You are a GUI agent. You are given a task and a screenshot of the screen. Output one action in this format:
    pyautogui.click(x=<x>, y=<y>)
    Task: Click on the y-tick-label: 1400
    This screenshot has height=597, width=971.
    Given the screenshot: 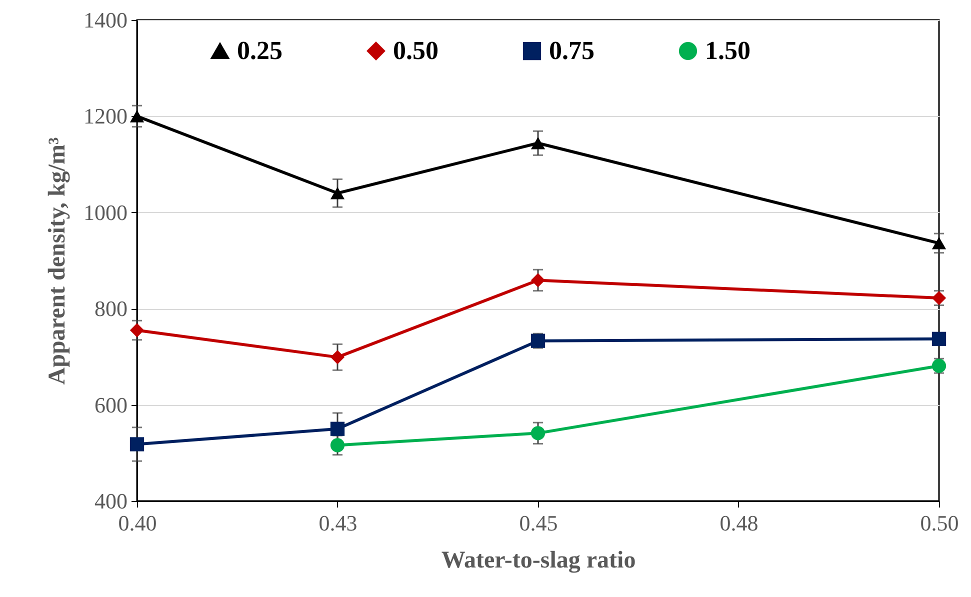 What is the action you would take?
    pyautogui.click(x=106, y=20)
    